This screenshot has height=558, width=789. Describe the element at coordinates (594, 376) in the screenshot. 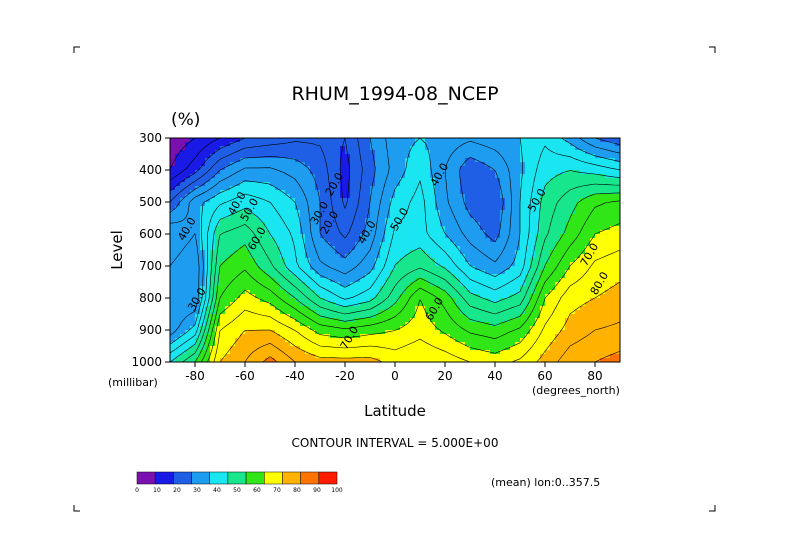

I see `x-tick-label: 80` at that location.